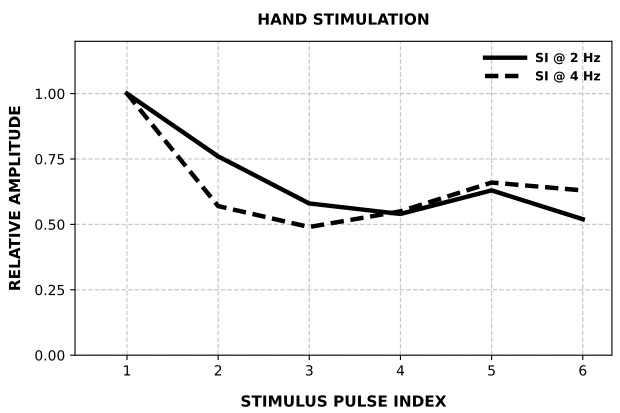 This screenshot has width=620, height=413. I want to click on y-axis-title: RELATIVE AMPLITUDE, so click(14, 198).